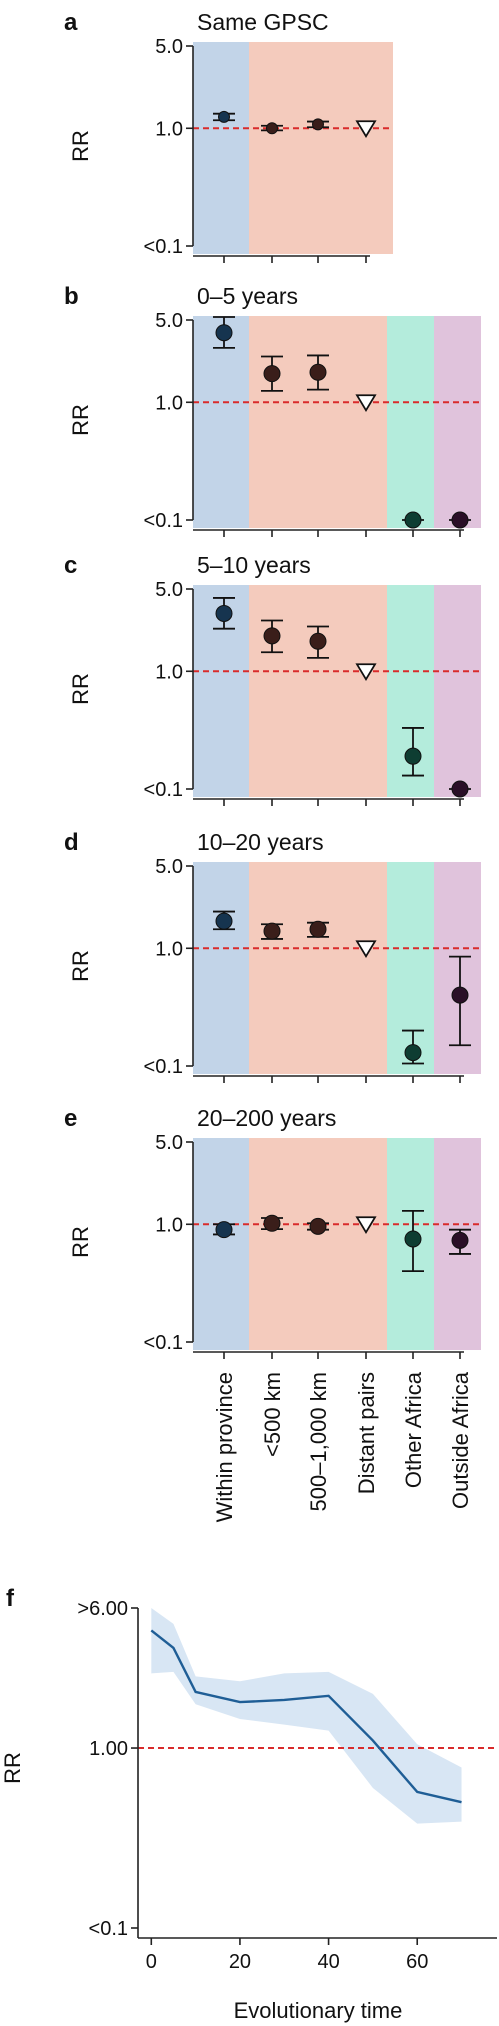 This screenshot has height=2026, width=499. I want to click on confidence-band, so click(306, 1716).